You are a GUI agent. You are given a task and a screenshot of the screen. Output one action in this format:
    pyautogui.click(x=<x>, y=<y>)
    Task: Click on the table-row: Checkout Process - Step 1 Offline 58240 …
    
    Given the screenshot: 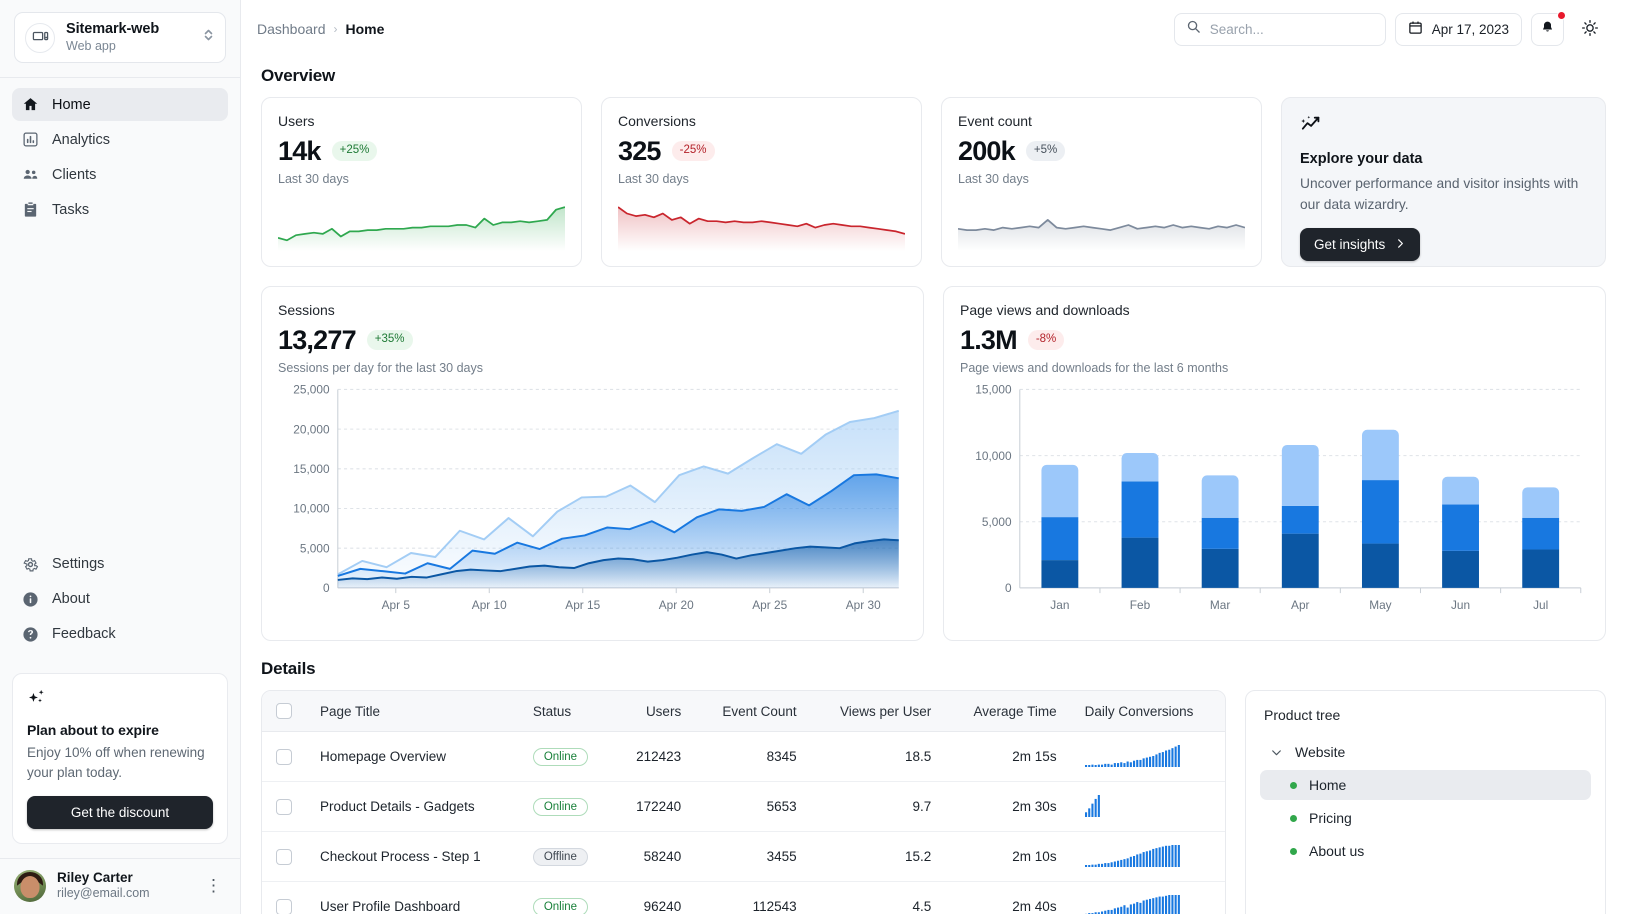 What is the action you would take?
    pyautogui.click(x=743, y=857)
    